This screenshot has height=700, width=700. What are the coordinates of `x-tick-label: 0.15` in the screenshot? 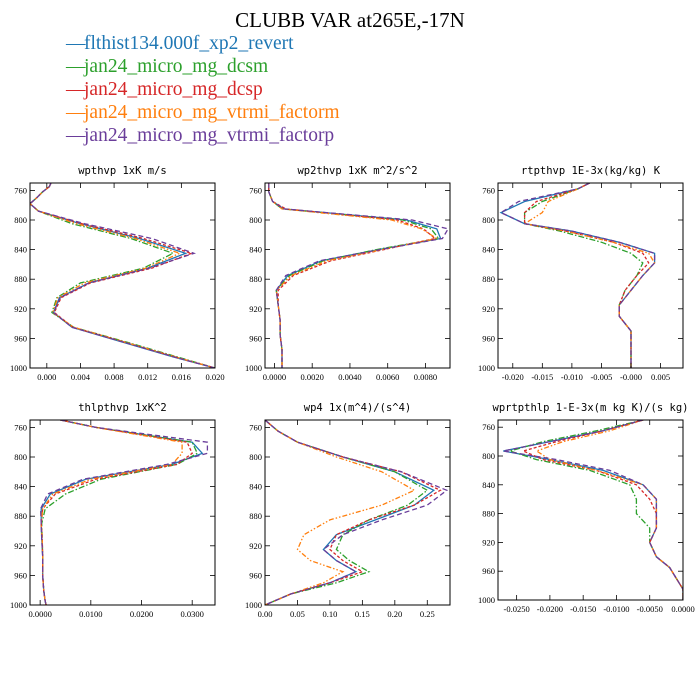 It's located at (362, 614).